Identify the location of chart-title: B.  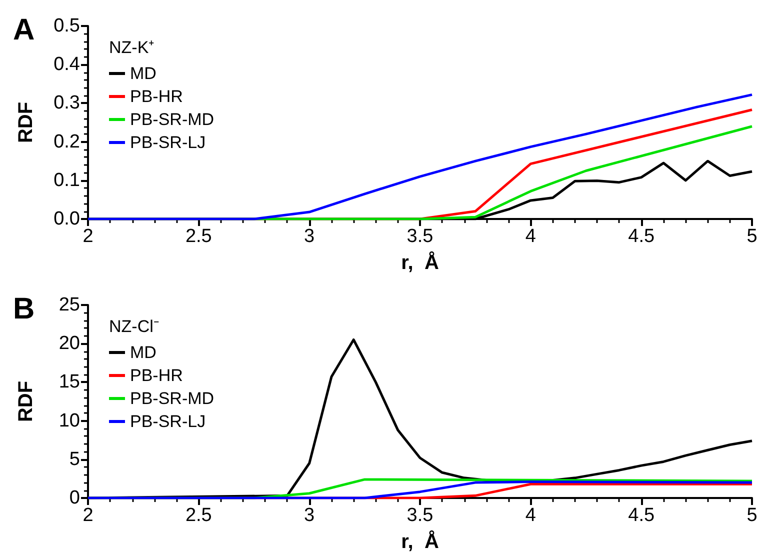
(24, 309).